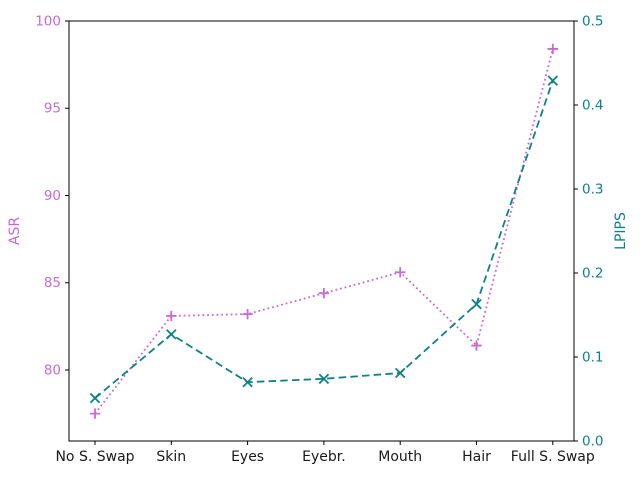 This screenshot has height=480, width=640. What do you see at coordinates (247, 382) in the screenshot?
I see `lpips-marker-eyes` at bounding box center [247, 382].